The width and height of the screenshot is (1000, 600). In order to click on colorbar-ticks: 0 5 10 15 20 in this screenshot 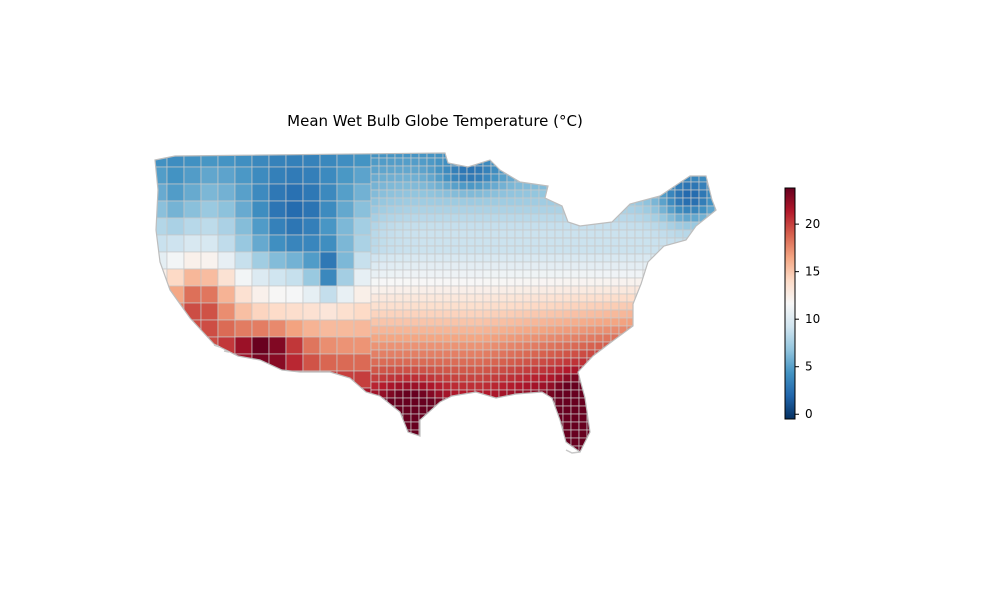, I will do `click(807, 319)`.